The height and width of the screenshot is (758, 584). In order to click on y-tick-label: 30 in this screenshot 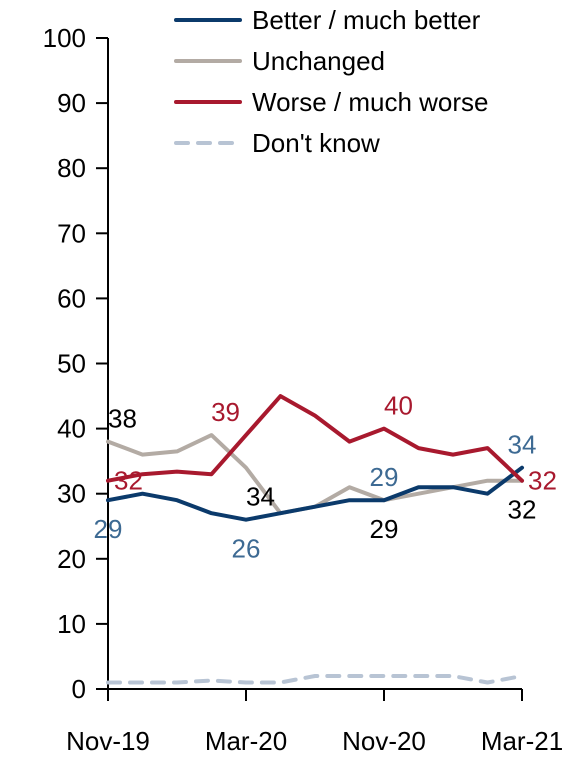, I will do `click(71, 494)`.